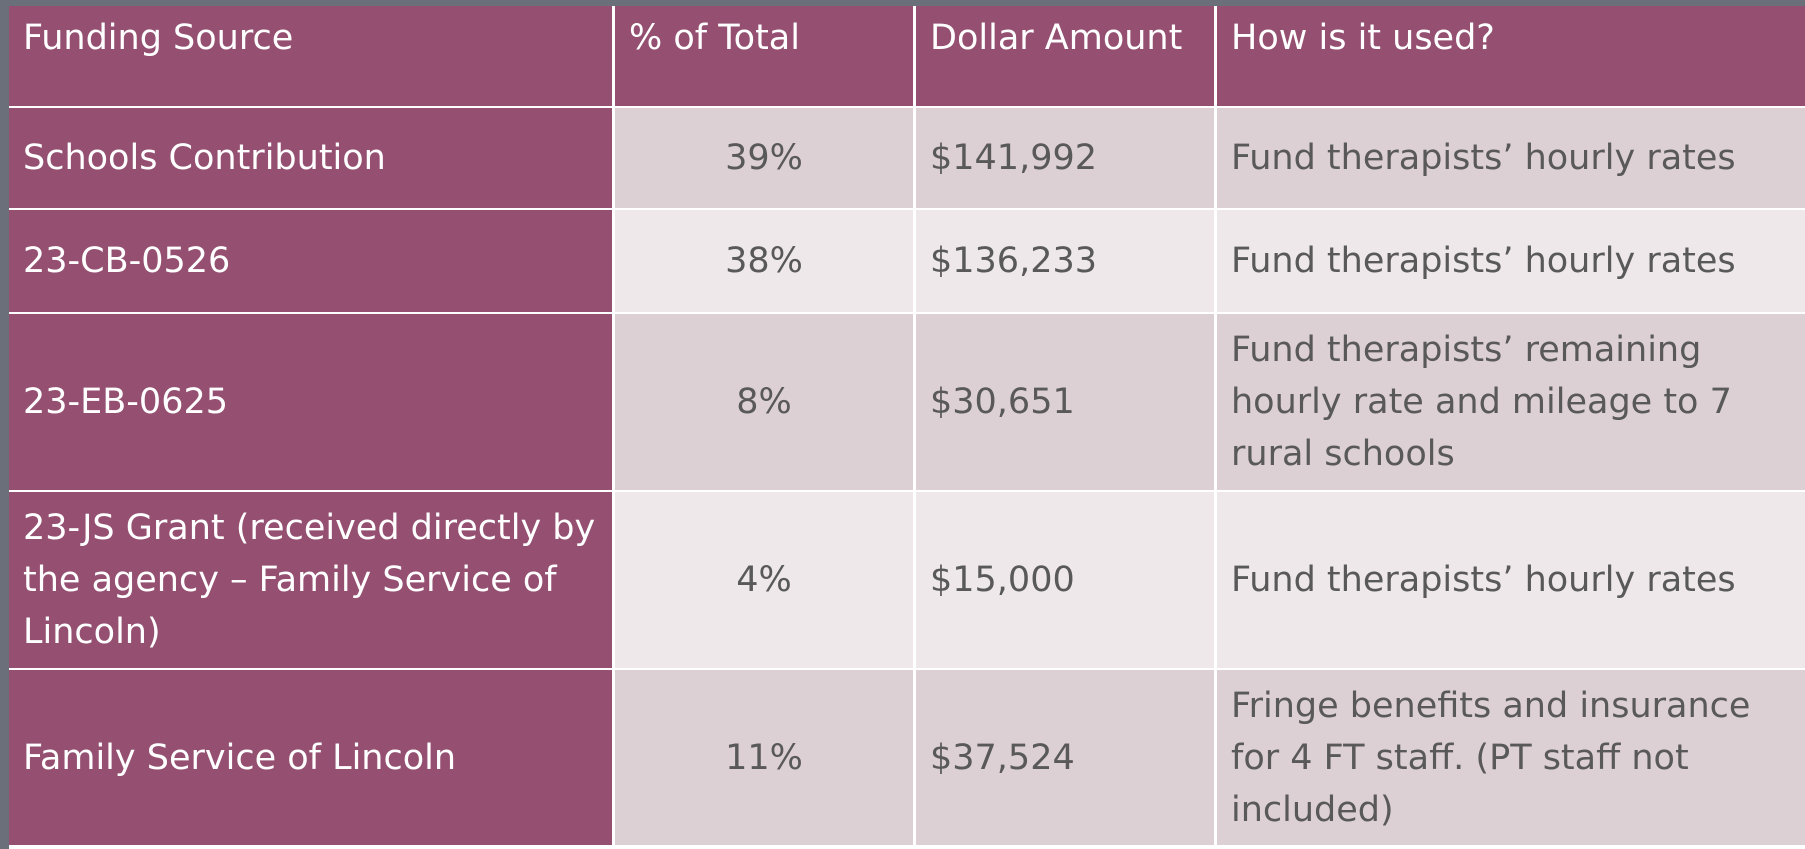  Describe the element at coordinates (310, 158) in the screenshot. I see `source-cell: Schools Contribution` at that location.